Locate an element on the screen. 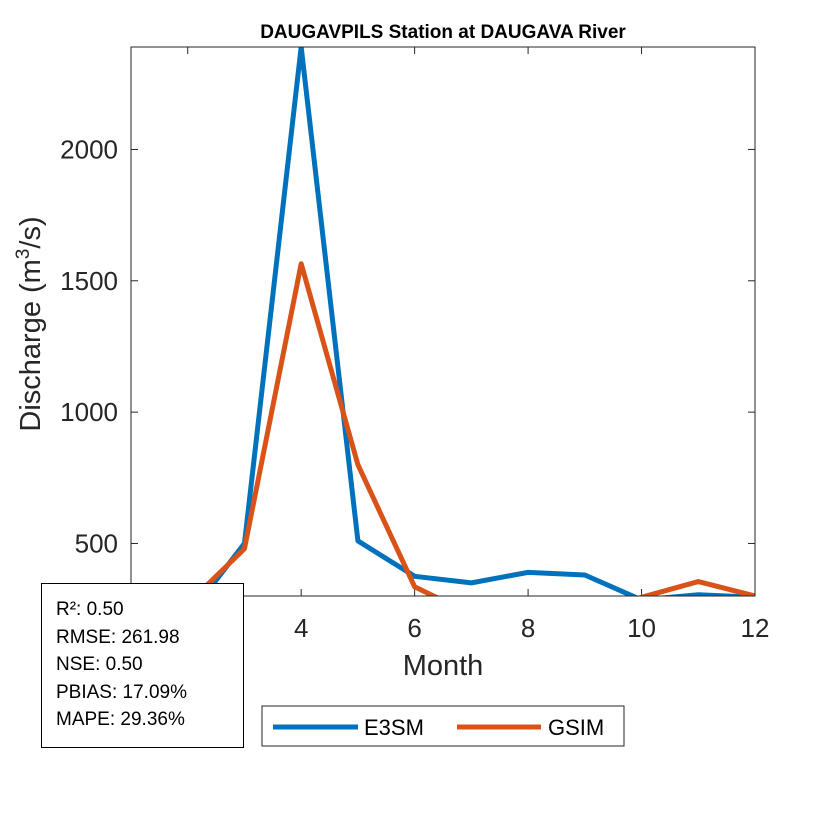 The width and height of the screenshot is (833, 833). stat-mape: MAPE: 29.36% is located at coordinates (120, 719).